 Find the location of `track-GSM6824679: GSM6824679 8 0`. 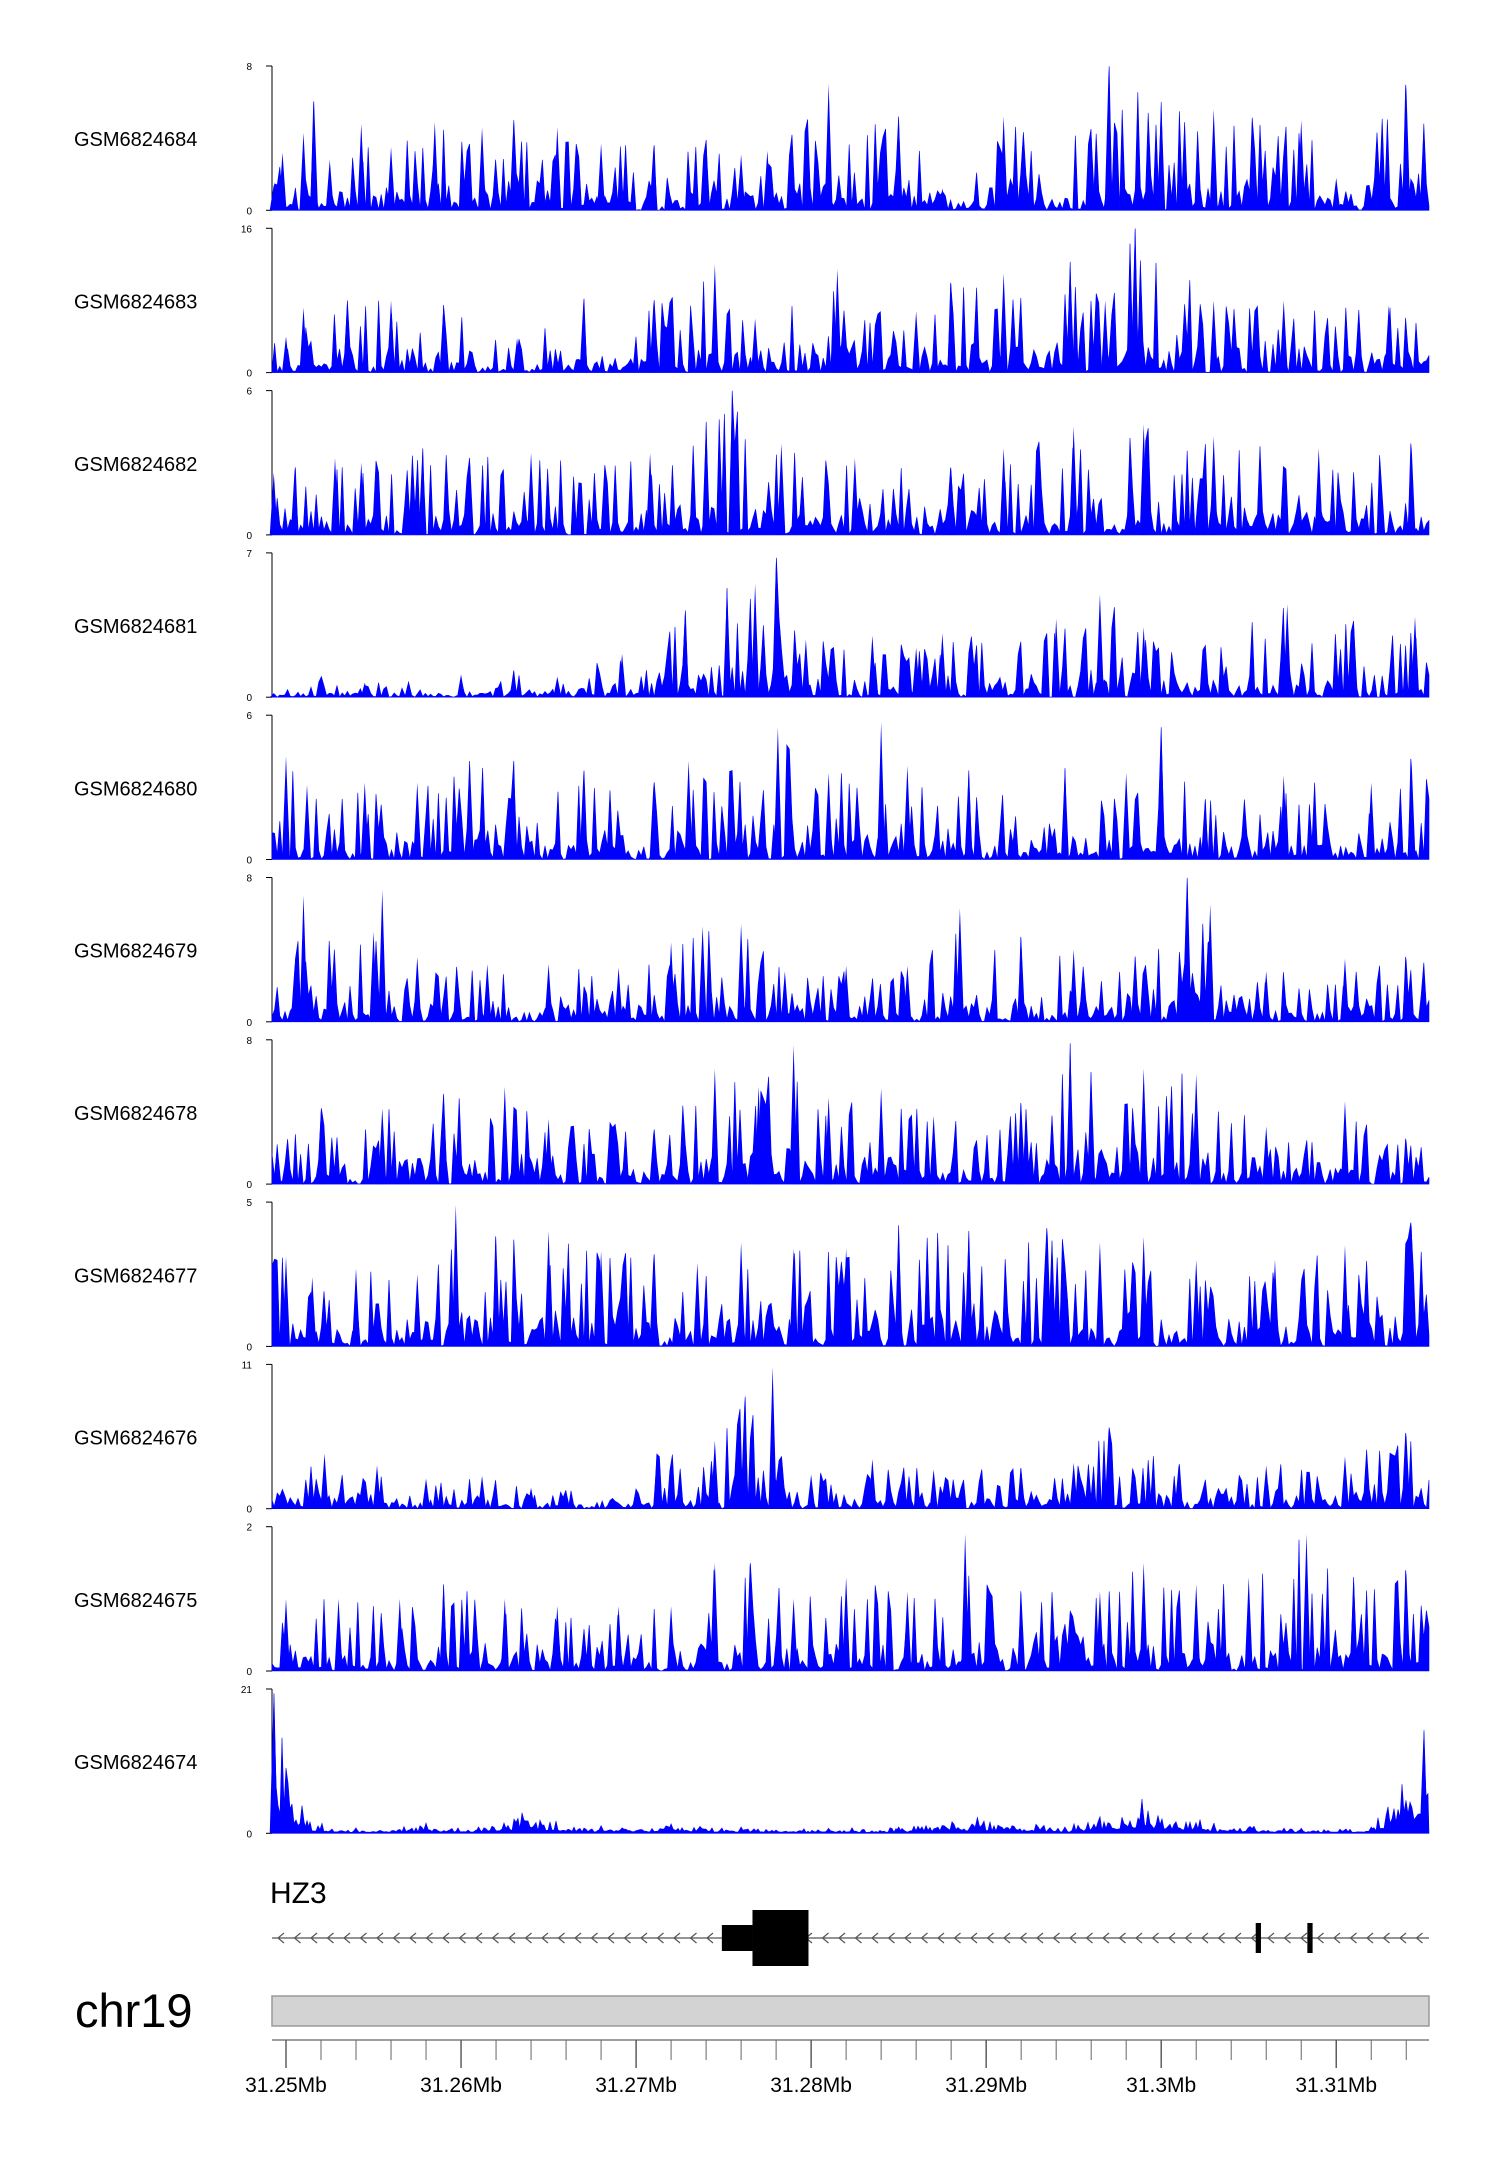

track-GSM6824679: GSM6824679 8 0 is located at coordinates (752, 951).